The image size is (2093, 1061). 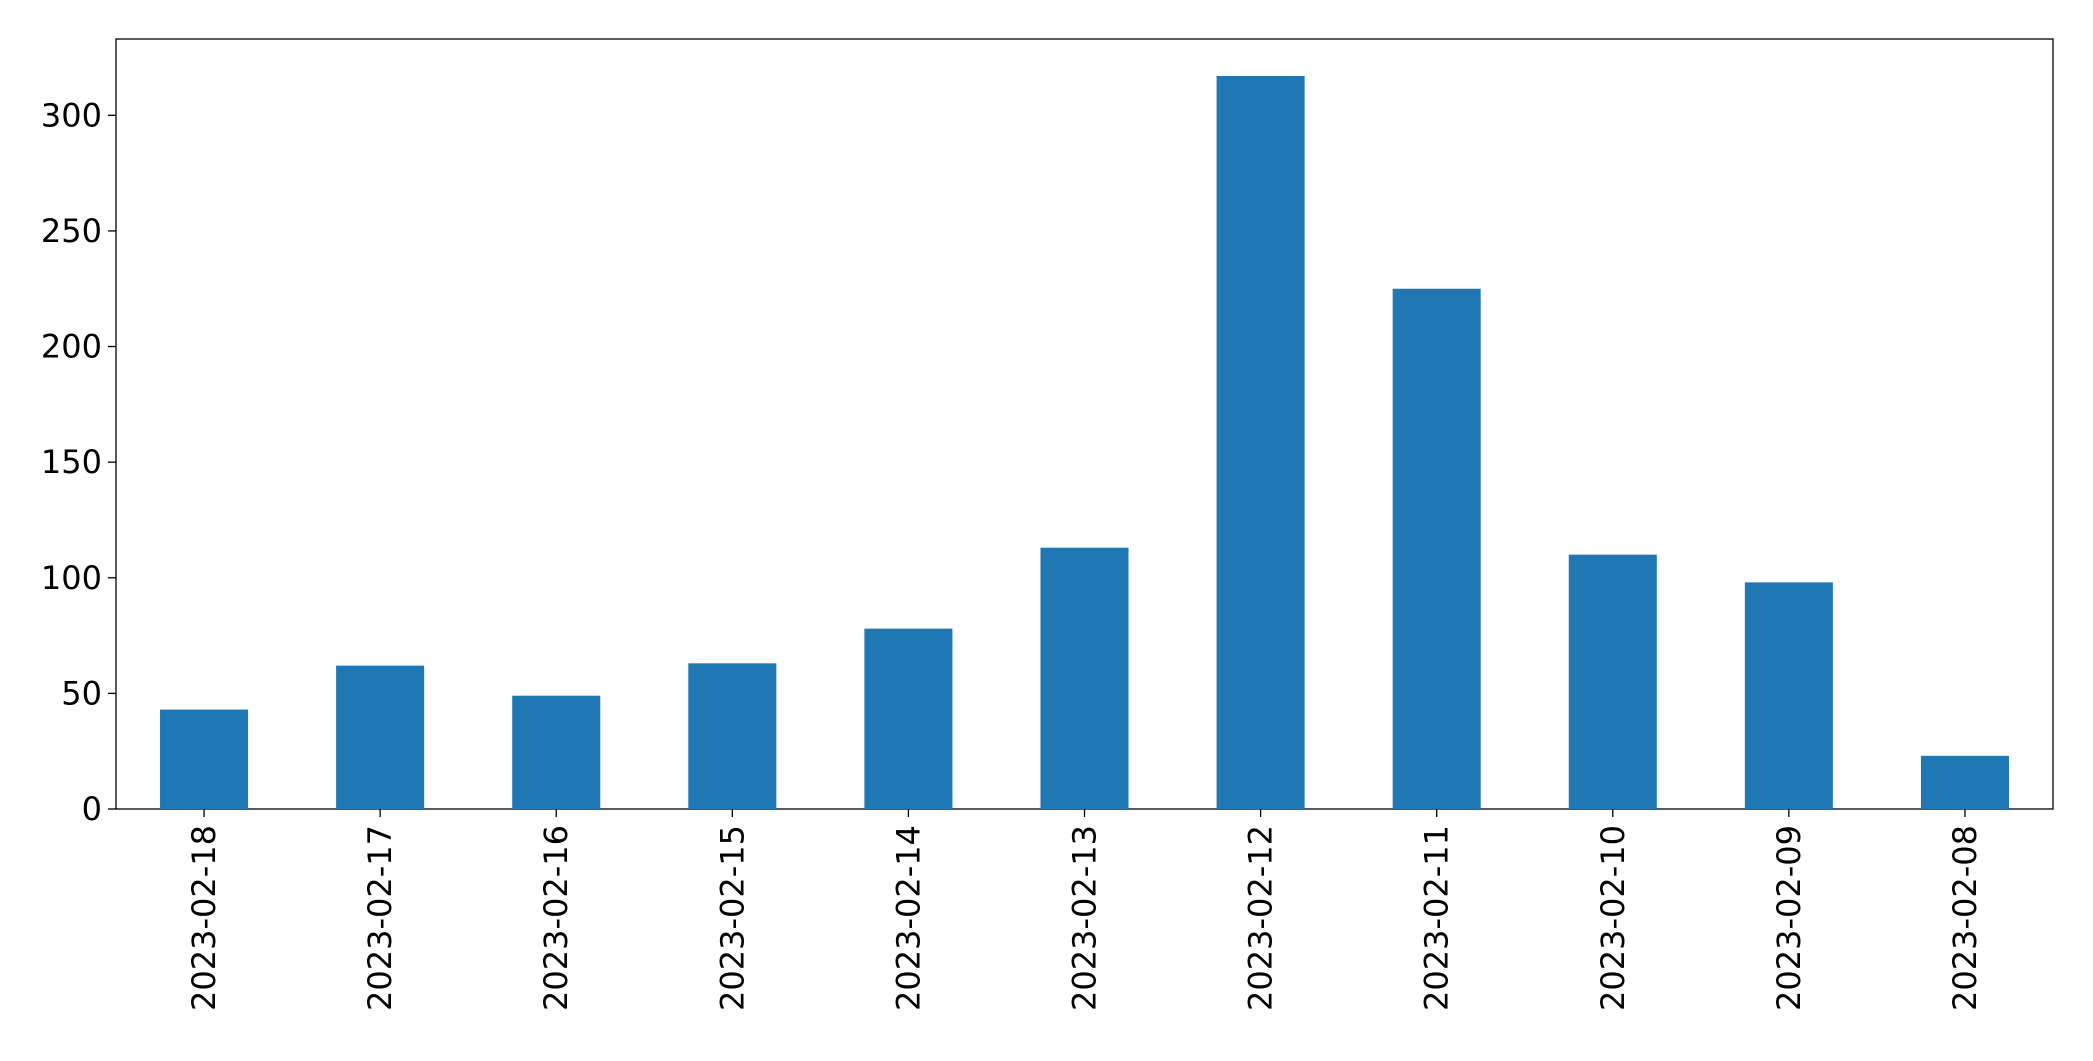 I want to click on x-tick-label: 2023-02-15, so click(x=732, y=918).